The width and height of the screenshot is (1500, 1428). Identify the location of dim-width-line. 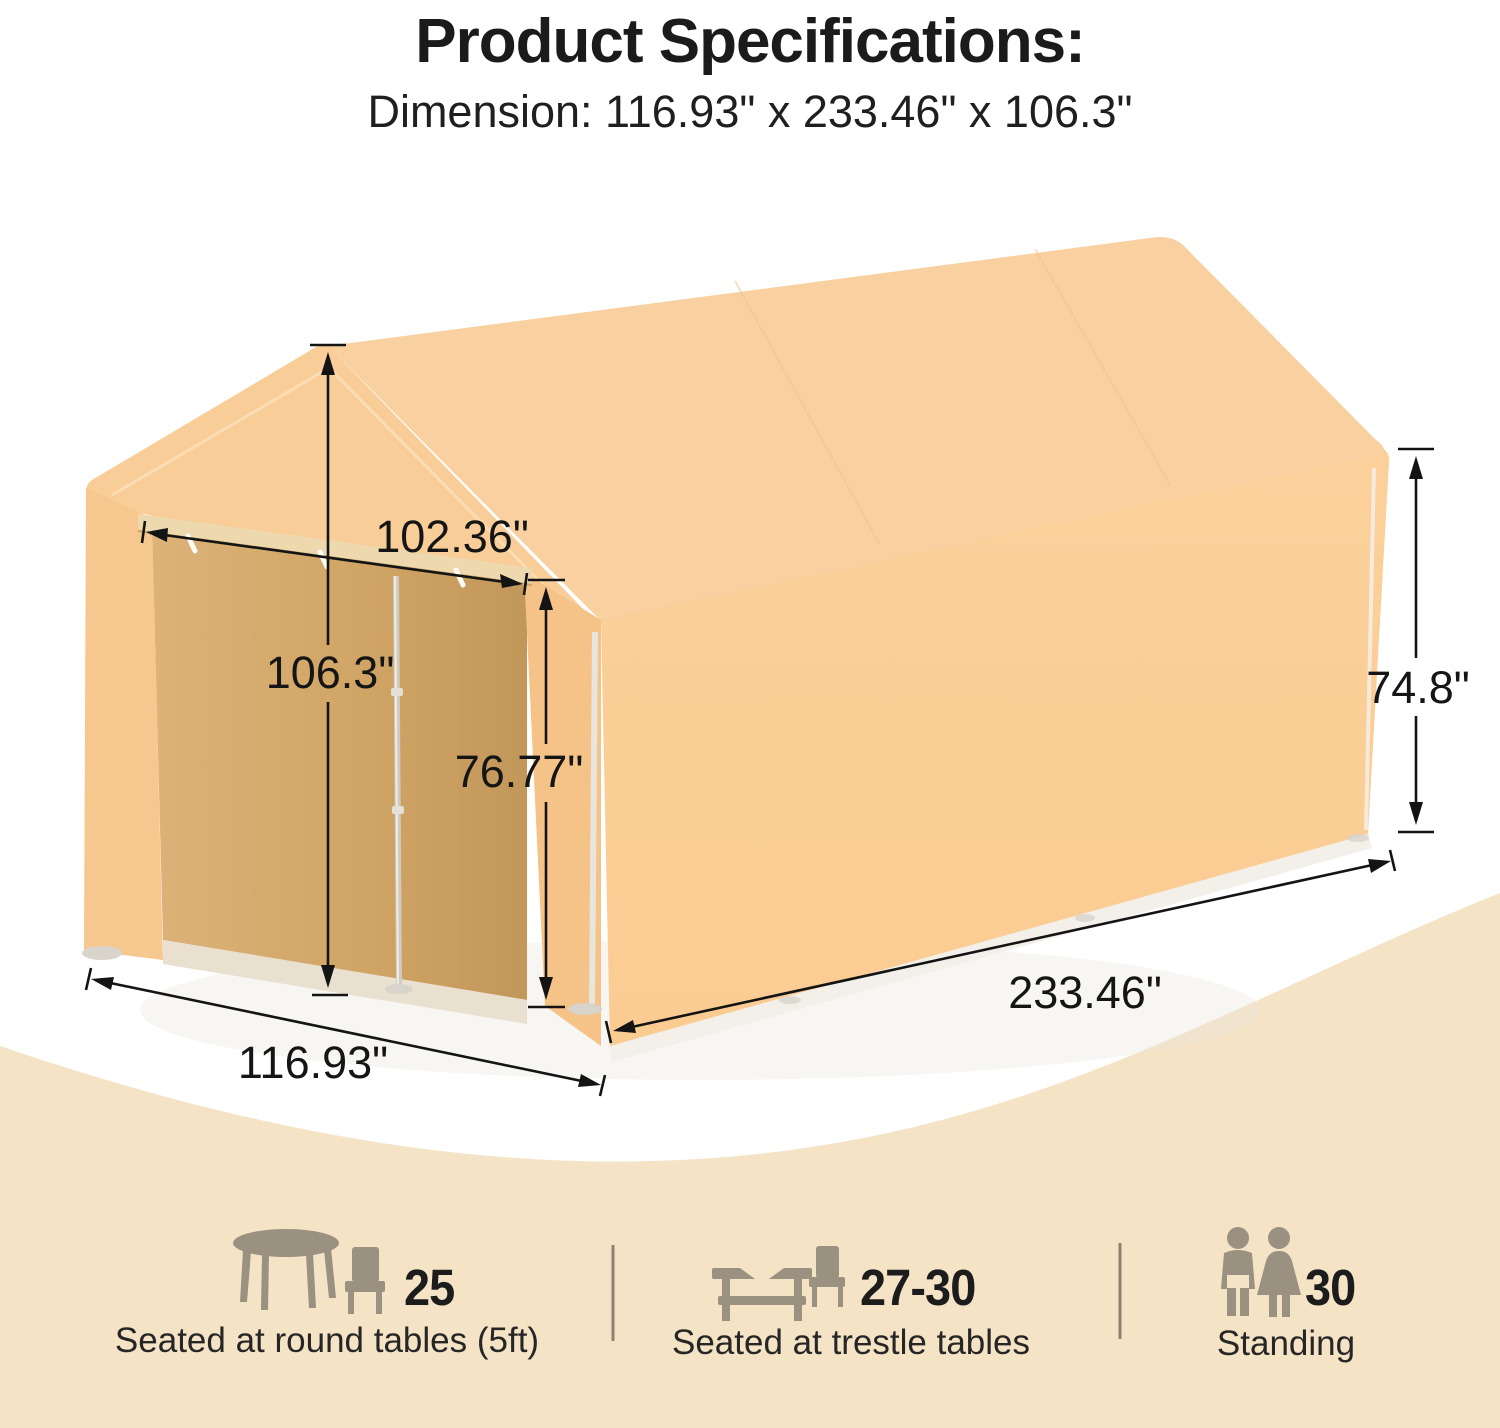
(345, 1032).